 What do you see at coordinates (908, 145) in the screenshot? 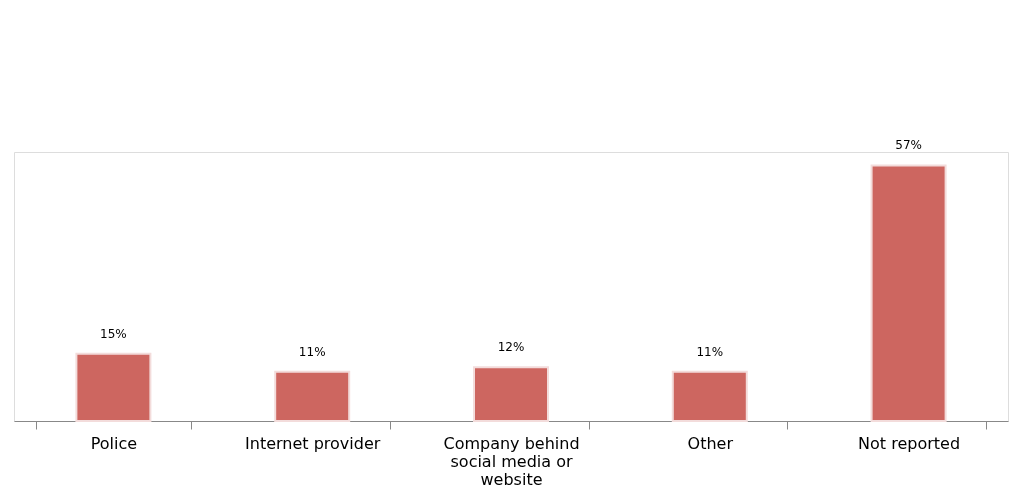
I see `data-label: 57%` at bounding box center [908, 145].